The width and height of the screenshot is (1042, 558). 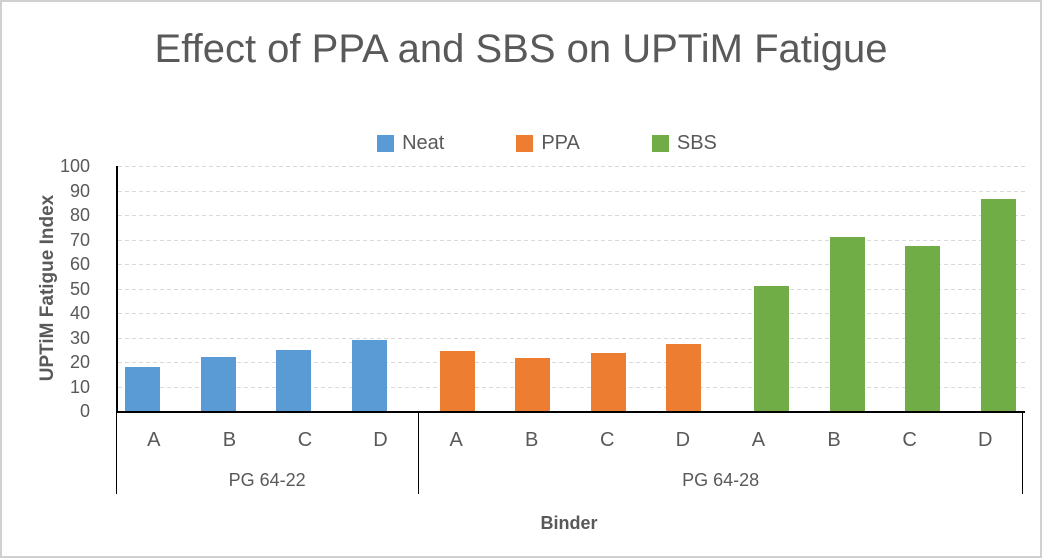 What do you see at coordinates (771, 348) in the screenshot?
I see `bar-sbs-a` at bounding box center [771, 348].